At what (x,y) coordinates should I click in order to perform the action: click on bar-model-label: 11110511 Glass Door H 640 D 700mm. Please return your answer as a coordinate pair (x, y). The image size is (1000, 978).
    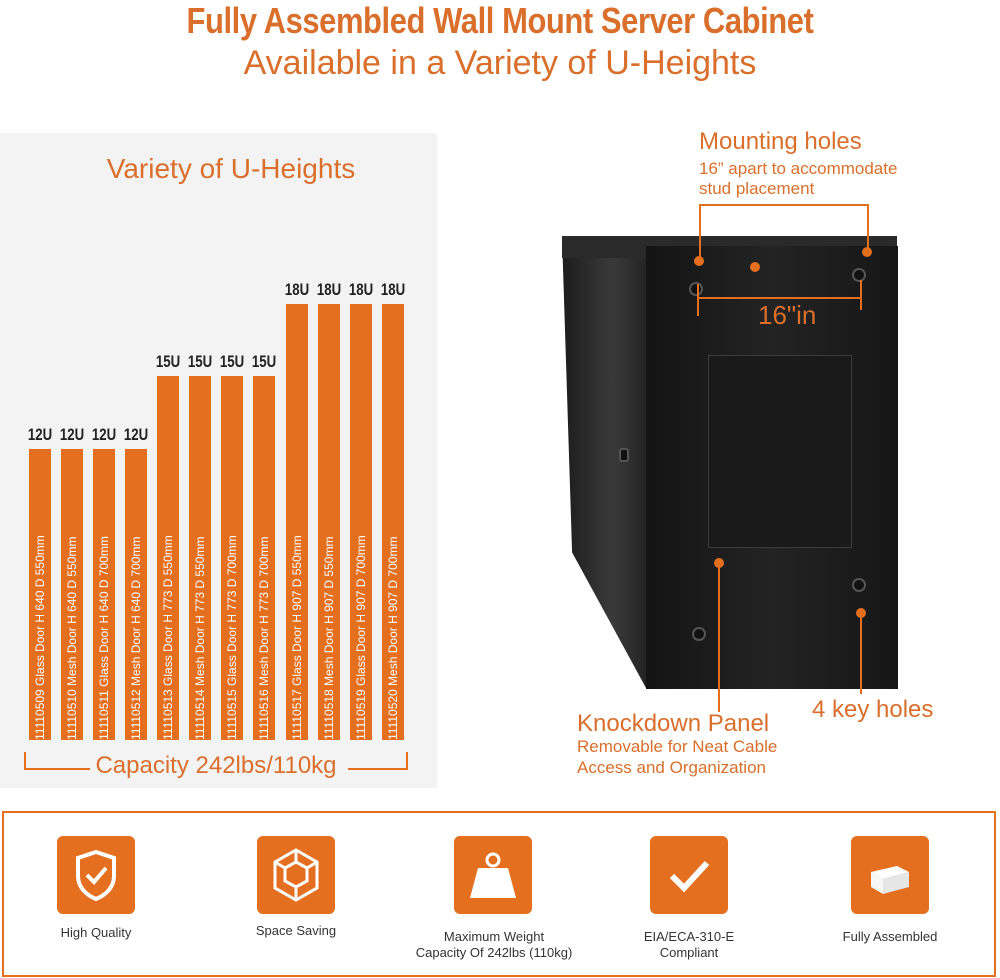
    Looking at the image, I should click on (104, 638).